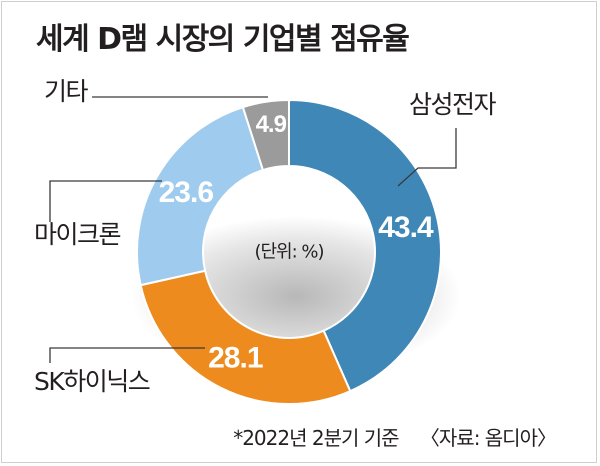 Image resolution: width=600 pixels, height=466 pixels. I want to click on value-label-series-3: 4.9, so click(271, 124).